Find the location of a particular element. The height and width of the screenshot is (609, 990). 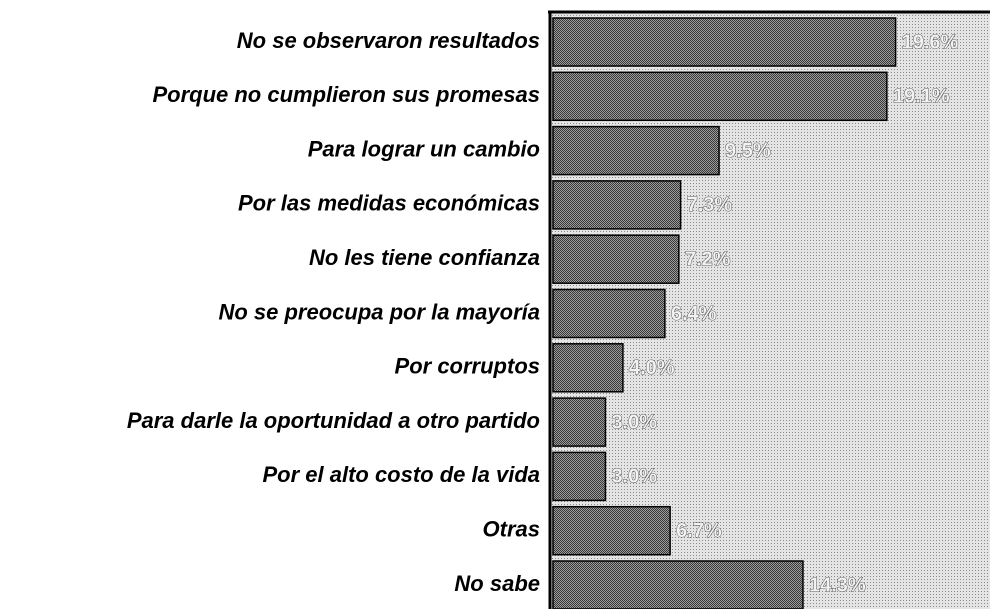

value-label: 9.5% is located at coordinates (748, 151).